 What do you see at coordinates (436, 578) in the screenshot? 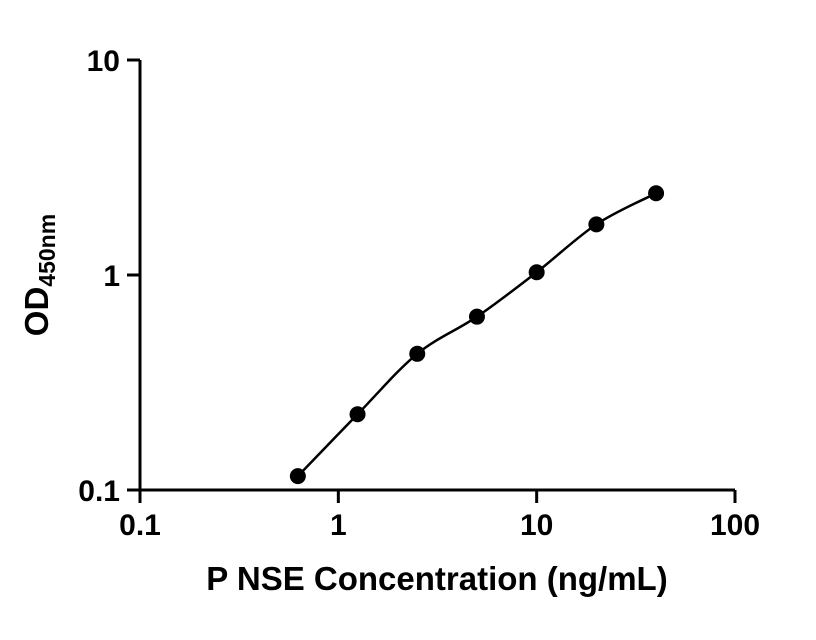
I see `x-axis-title: P NSE Concentration (ng/mL)` at bounding box center [436, 578].